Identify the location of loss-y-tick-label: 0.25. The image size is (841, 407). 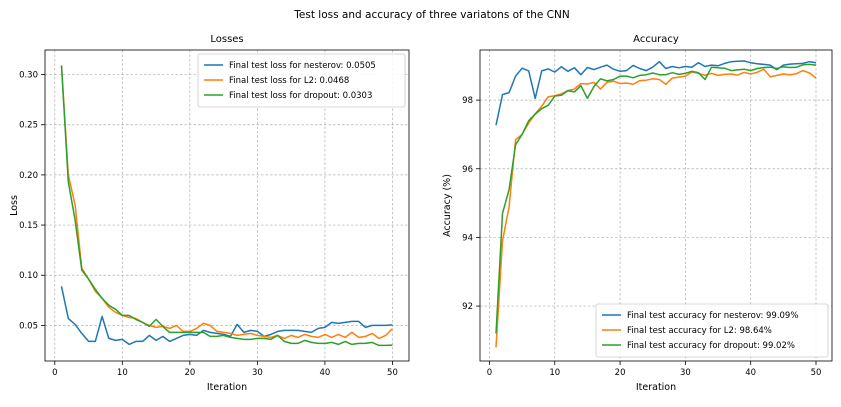
(28, 126).